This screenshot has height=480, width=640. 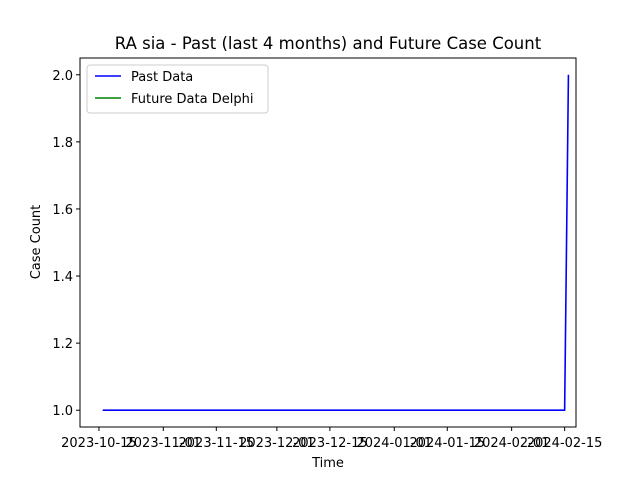 What do you see at coordinates (327, 463) in the screenshot?
I see `x-axis-label: Time` at bounding box center [327, 463].